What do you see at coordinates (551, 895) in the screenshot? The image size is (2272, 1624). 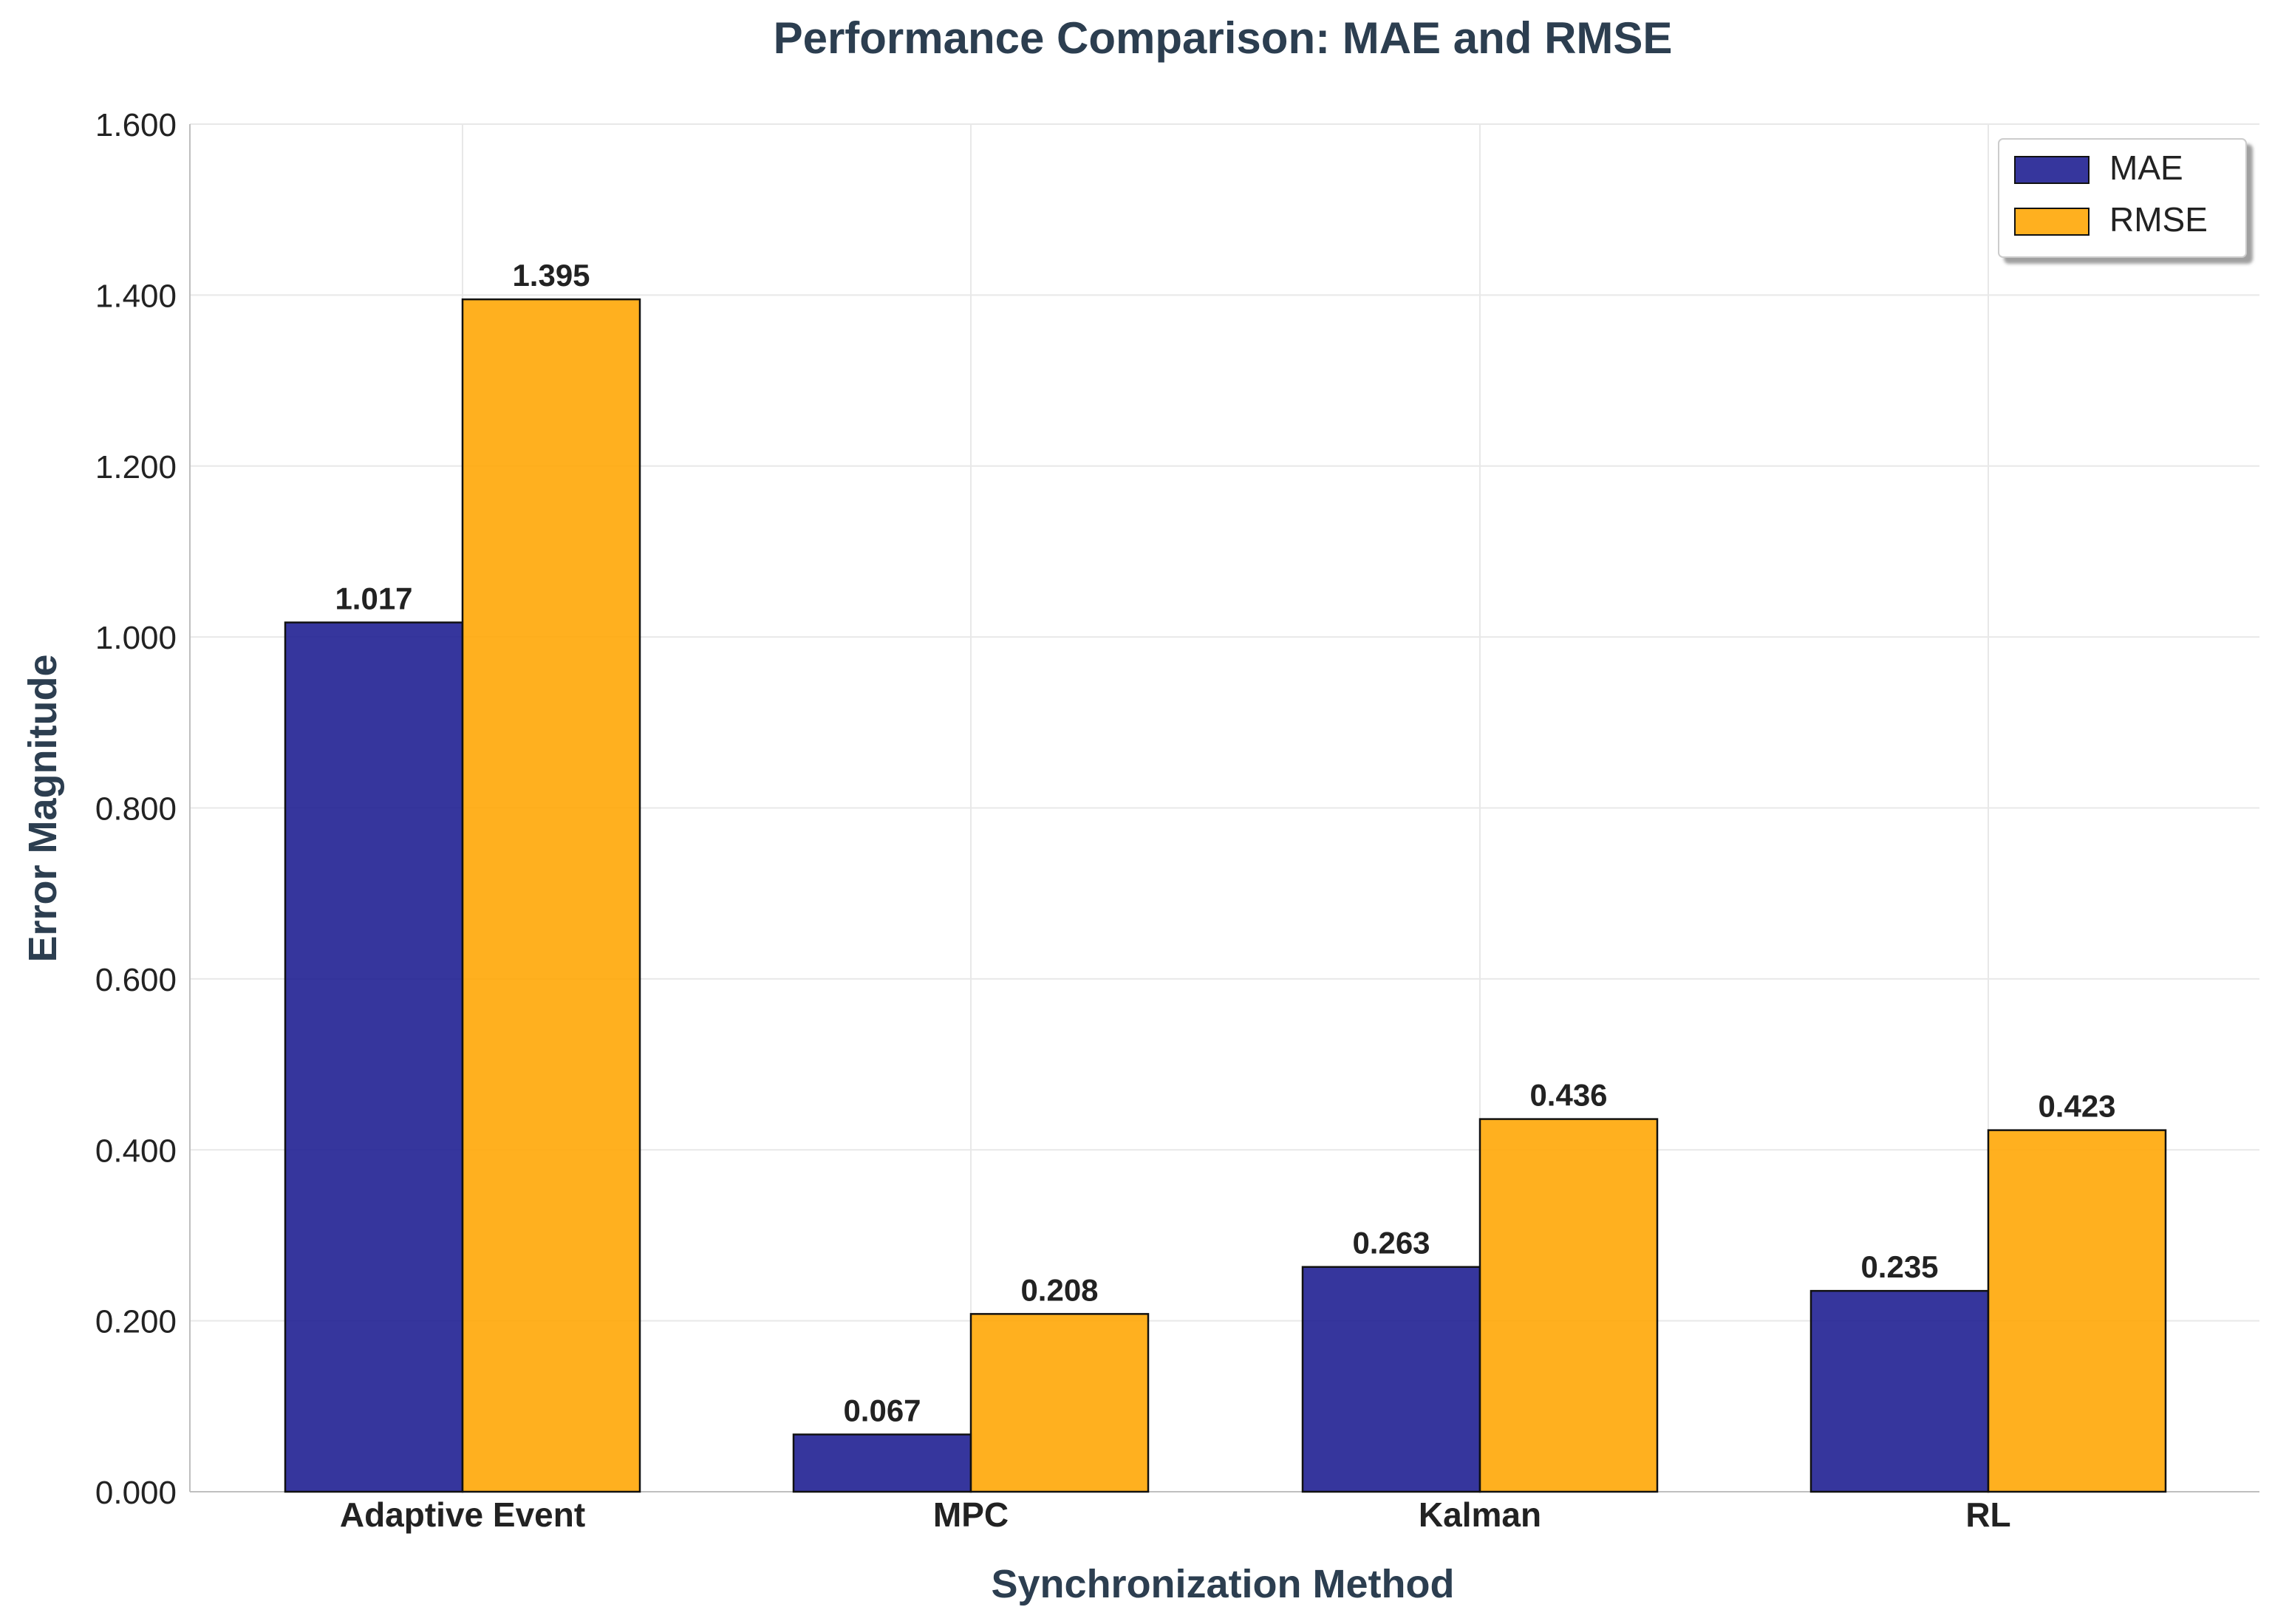 I see `bar-rmse-adaptive-event` at bounding box center [551, 895].